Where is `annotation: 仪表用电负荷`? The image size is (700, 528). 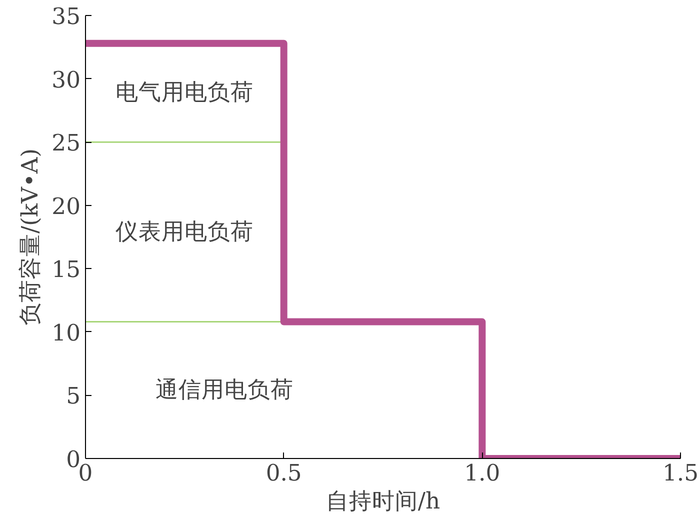
annotation: 仪表用电负荷 is located at coordinates (185, 231).